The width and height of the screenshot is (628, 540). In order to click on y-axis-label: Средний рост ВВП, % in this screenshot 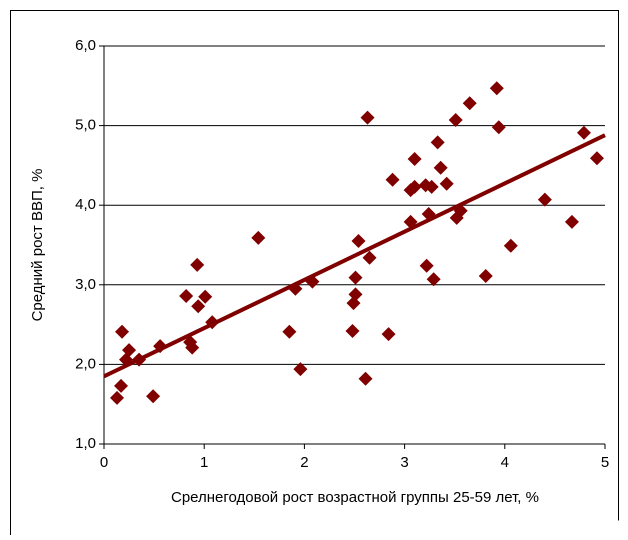, I will do `click(37, 245)`.